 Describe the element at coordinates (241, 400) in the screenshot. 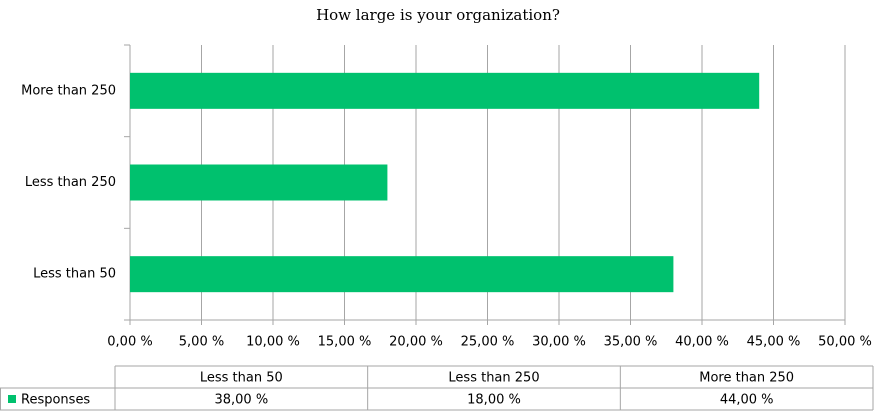

I see `table-value: 38,00 %` at that location.